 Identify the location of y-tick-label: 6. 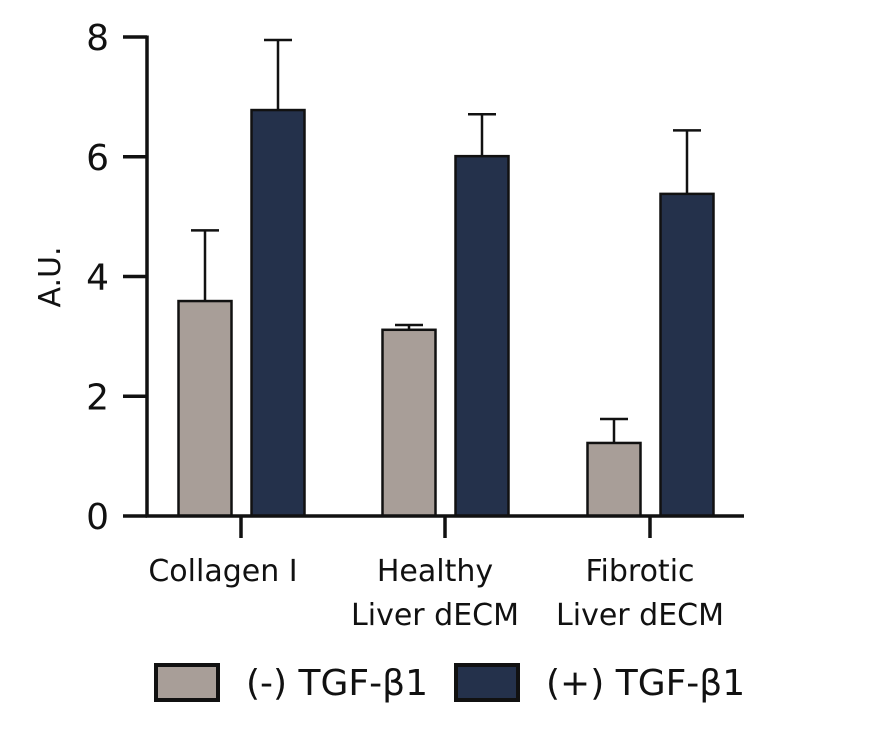
(97, 158).